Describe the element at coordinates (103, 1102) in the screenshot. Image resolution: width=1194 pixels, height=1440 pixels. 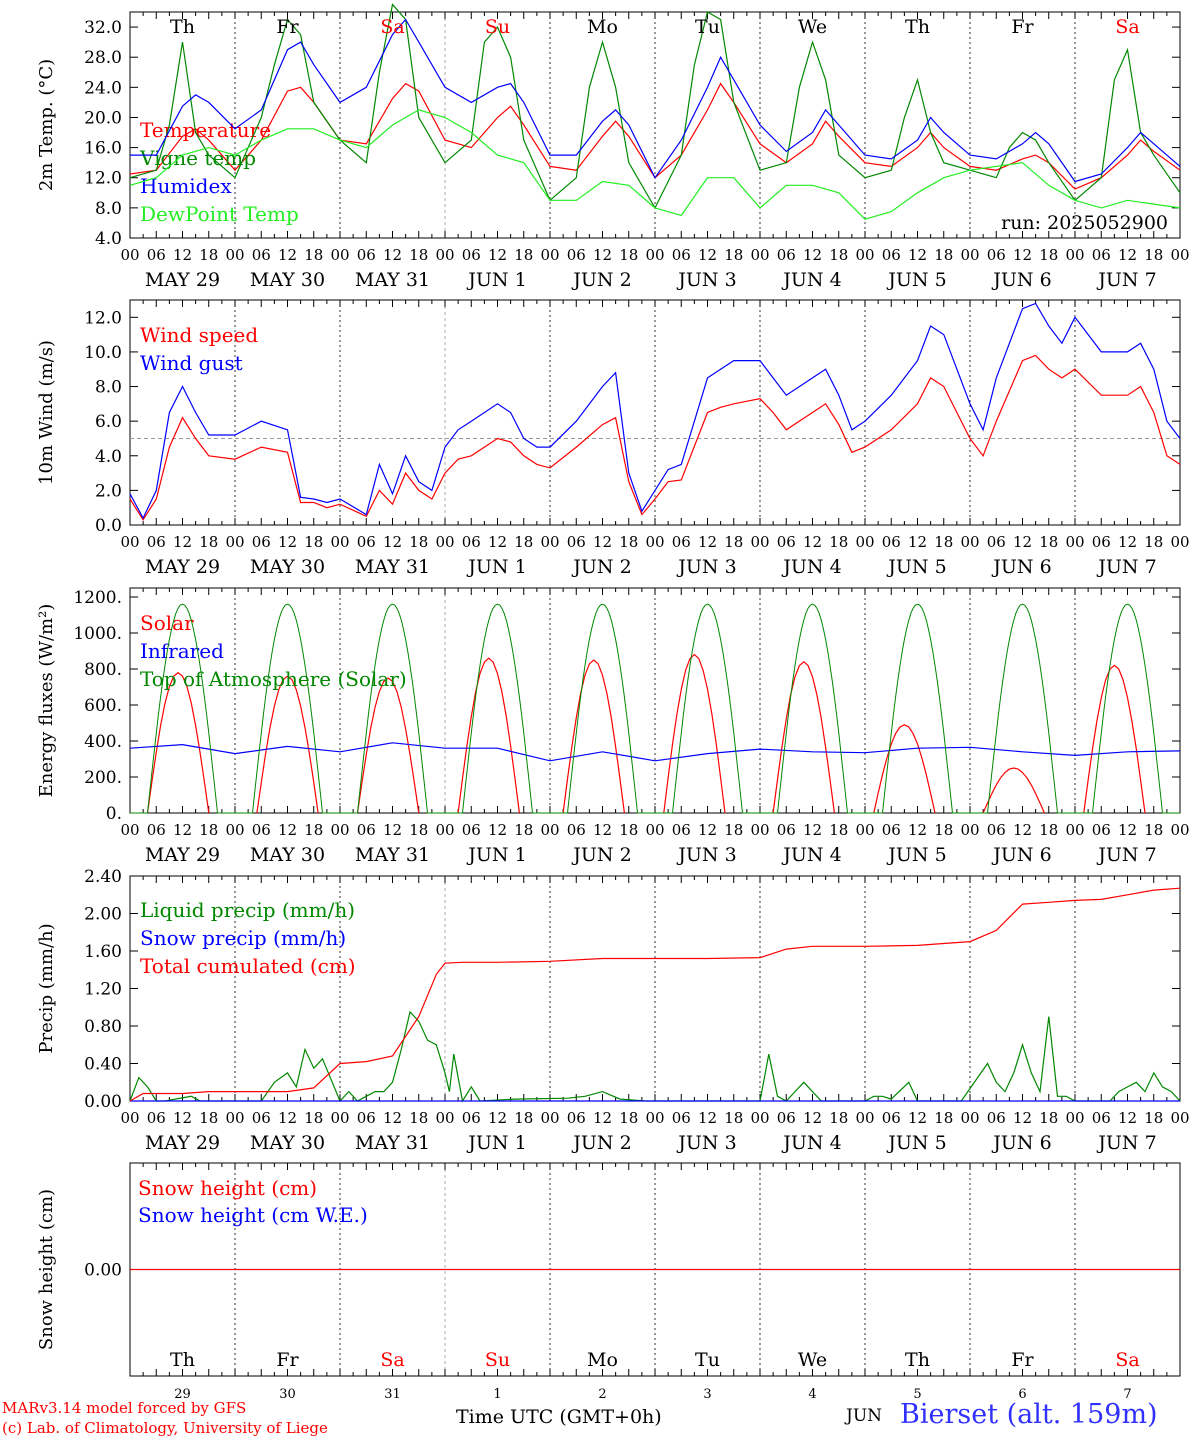
I see `y-tick-label: 0.00` at that location.